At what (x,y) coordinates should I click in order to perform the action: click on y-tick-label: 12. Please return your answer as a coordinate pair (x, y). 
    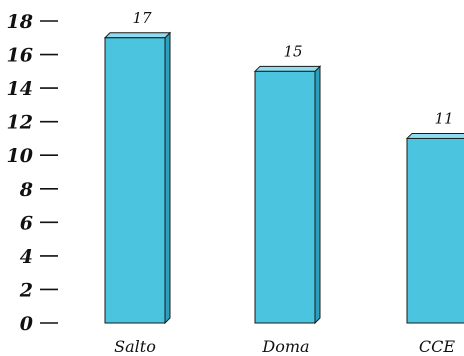
    Looking at the image, I should click on (20, 123).